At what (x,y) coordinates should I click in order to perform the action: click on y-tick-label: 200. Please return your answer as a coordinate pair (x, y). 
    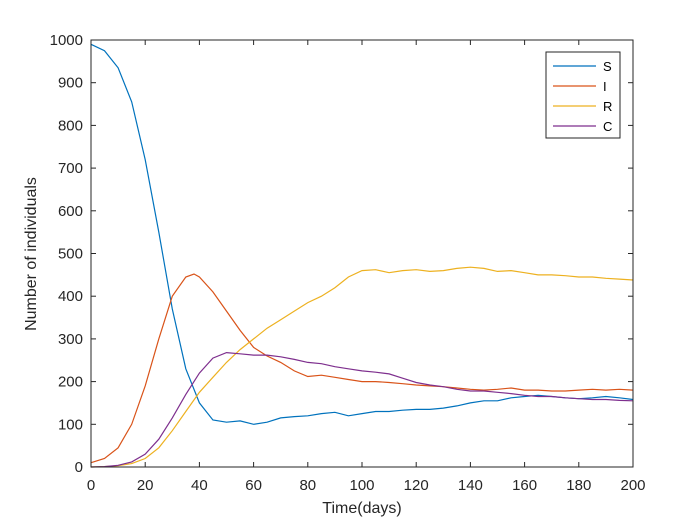
    Looking at the image, I should click on (70, 382).